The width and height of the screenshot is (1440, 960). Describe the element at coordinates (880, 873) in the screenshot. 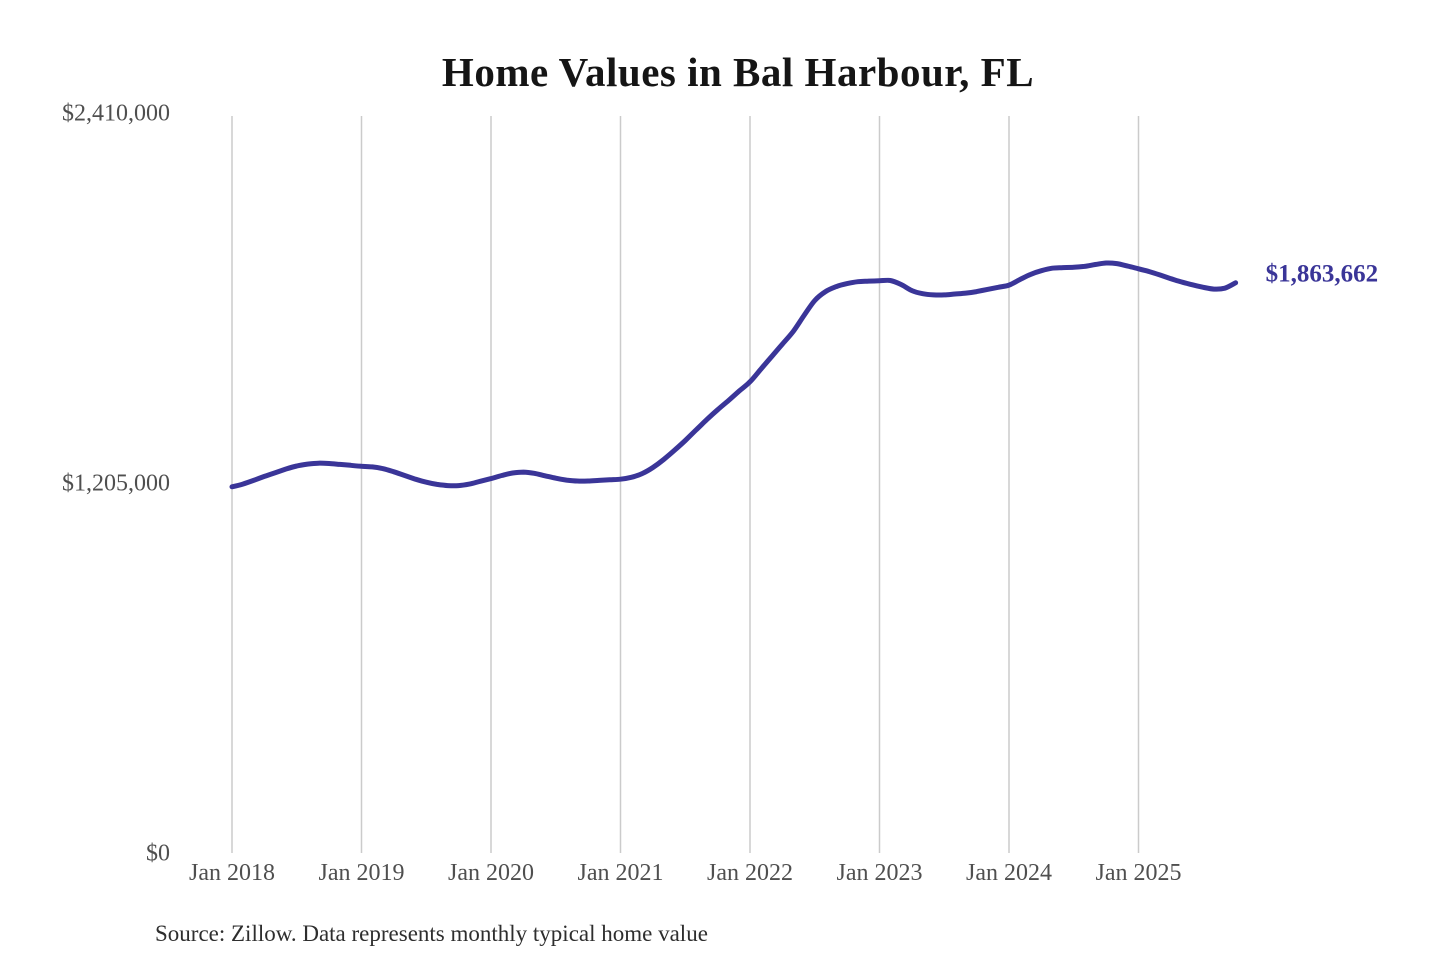

I see `x-tick-label: Jan 2023` at that location.